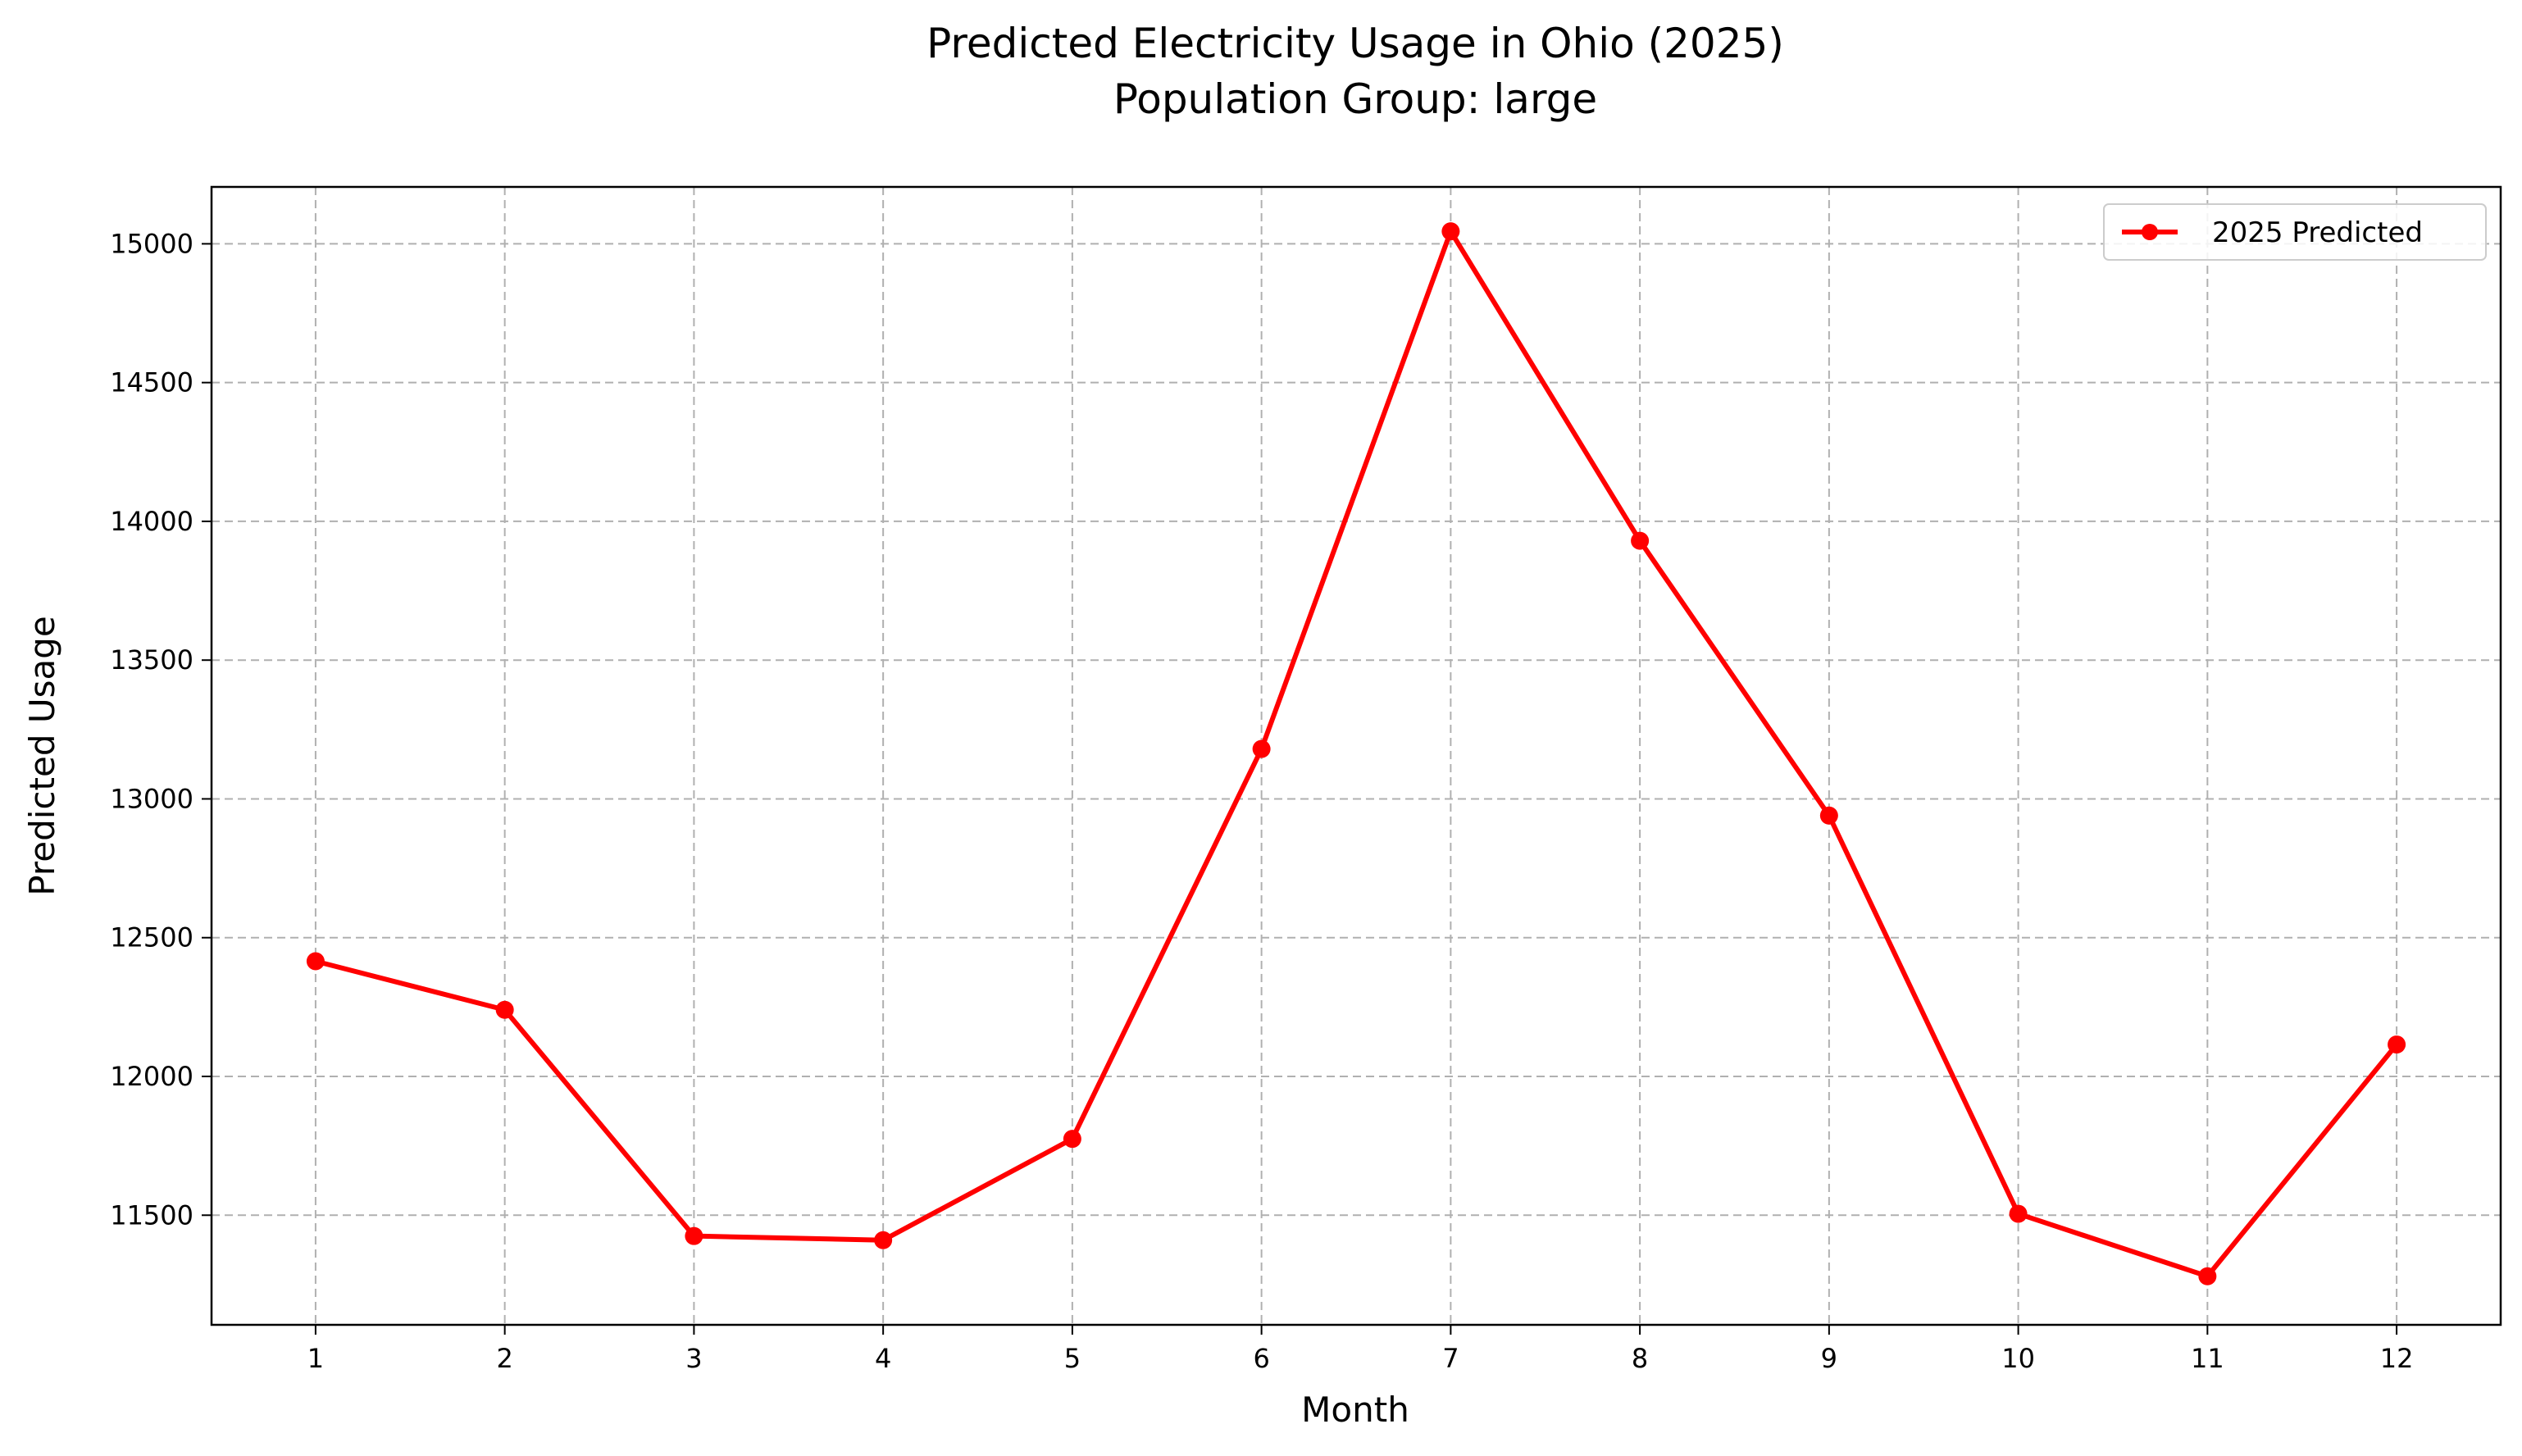 Image resolution: width=2522 pixels, height=1456 pixels. Describe the element at coordinates (693, 1358) in the screenshot. I see `x-tick-label: 3` at that location.